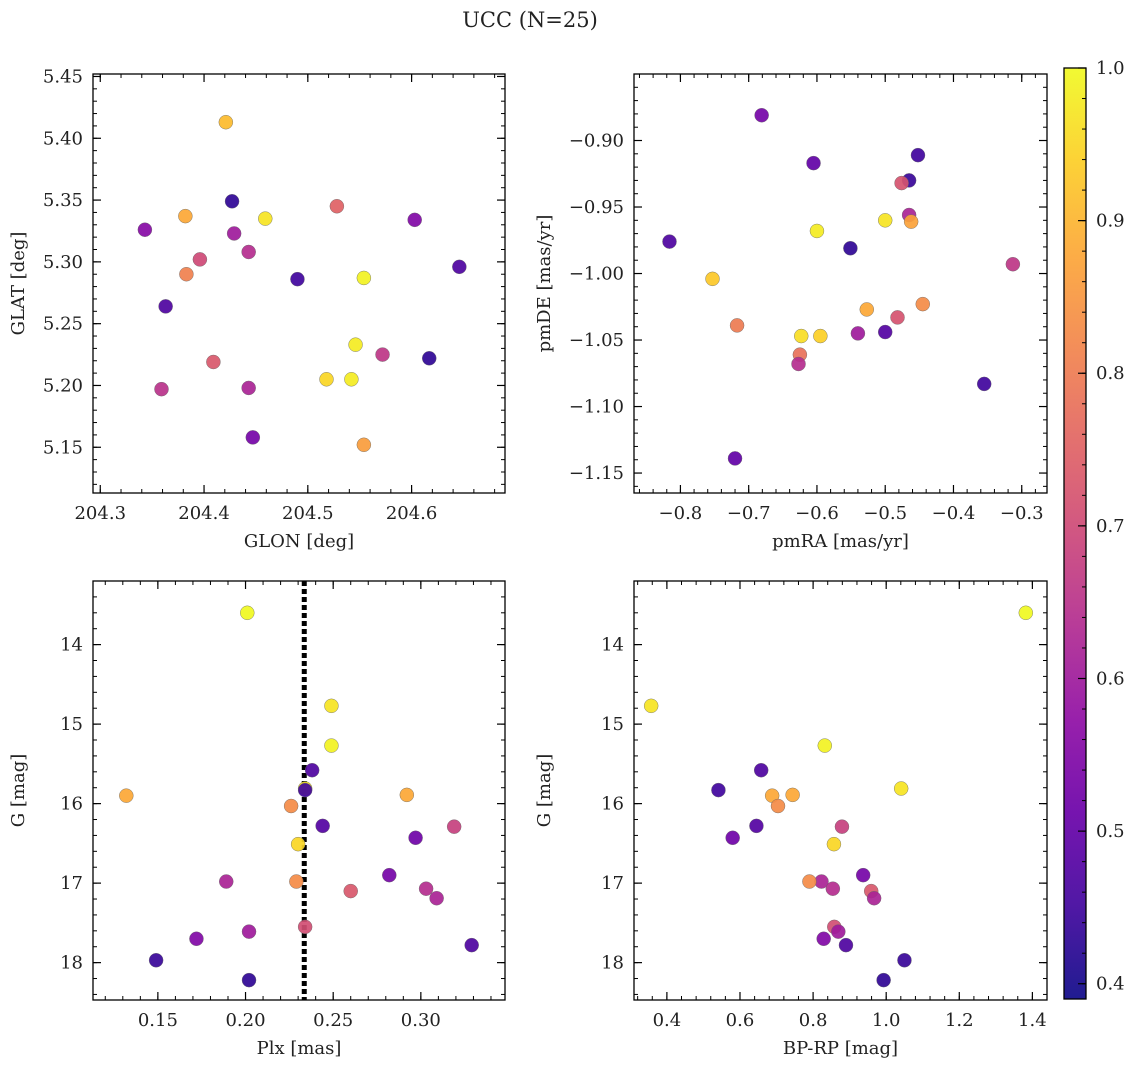 Image resolution: width=1136 pixels, height=1068 pixels. Describe the element at coordinates (299, 1048) in the screenshot. I see `x-axis-label: Plx [mas]` at that location.